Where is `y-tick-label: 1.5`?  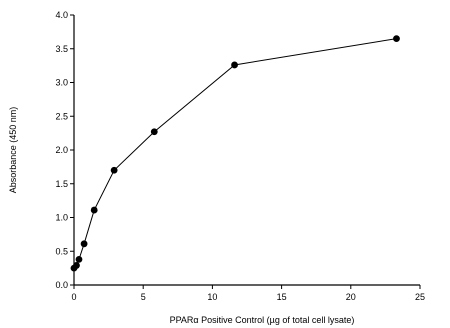
y-tick-label: 1.5 is located at coordinates (61, 184).